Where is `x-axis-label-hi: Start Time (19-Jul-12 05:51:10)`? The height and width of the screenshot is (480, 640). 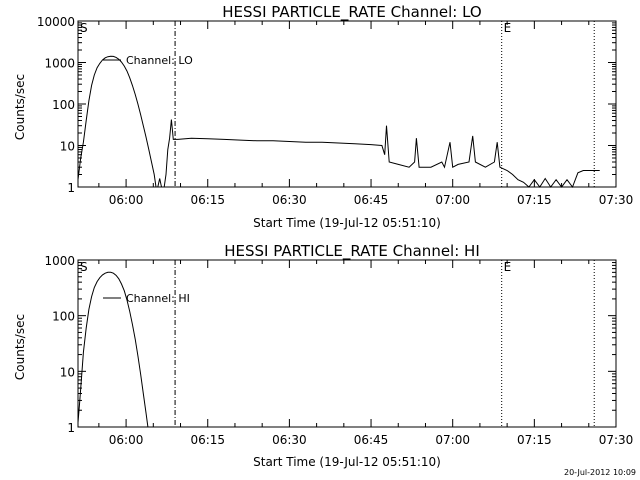
x-axis-label-hi: Start Time (19-Jul-12 05:51:10) is located at coordinates (347, 462).